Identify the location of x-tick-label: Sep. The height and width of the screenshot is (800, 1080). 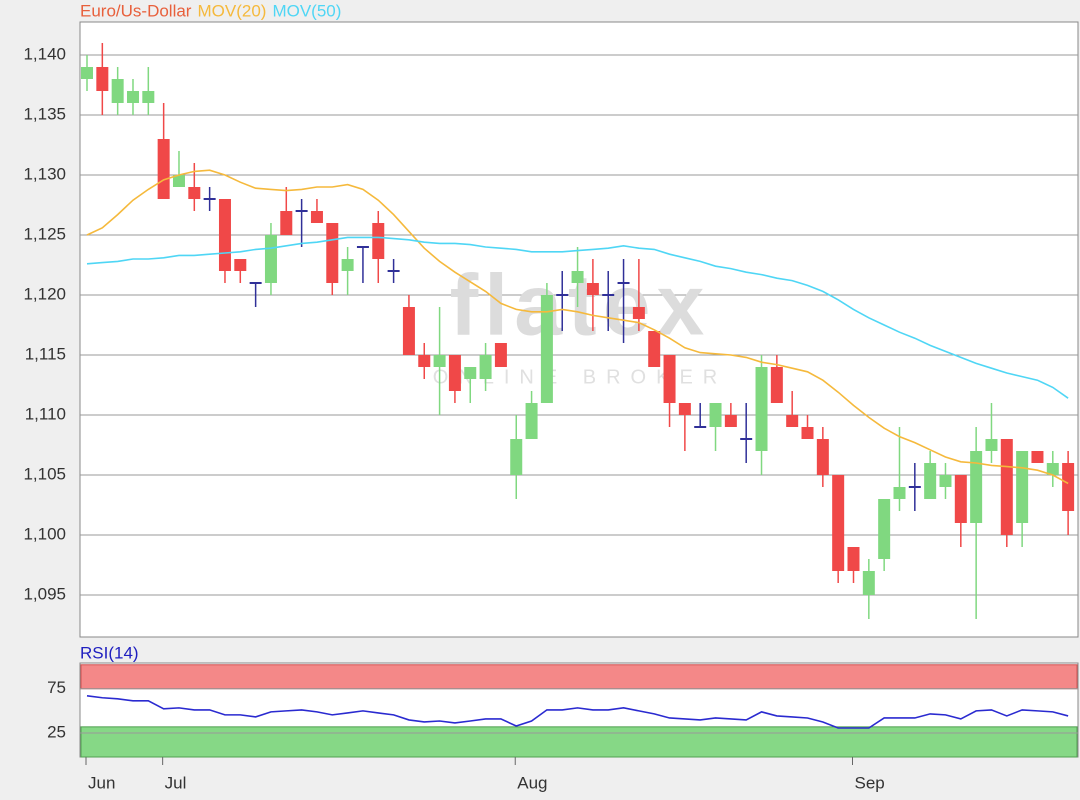
(870, 782).